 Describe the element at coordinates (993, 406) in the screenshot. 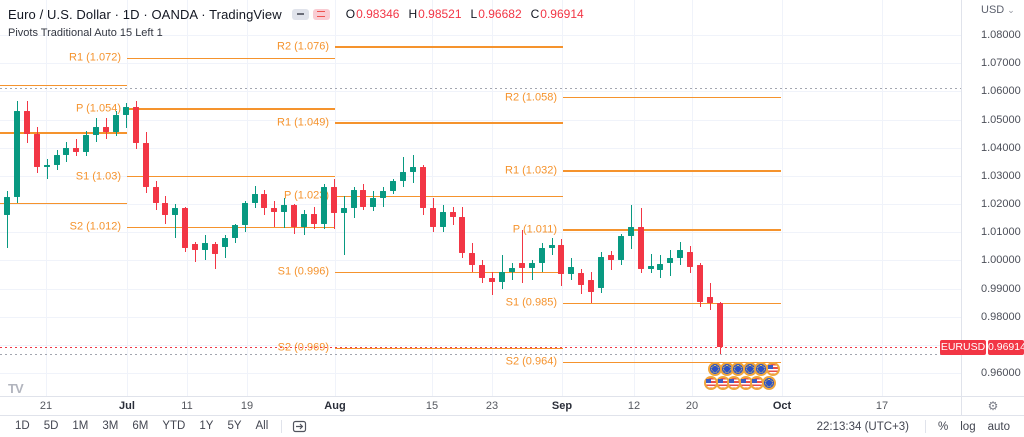

I see `gear-icon: ⚙` at that location.